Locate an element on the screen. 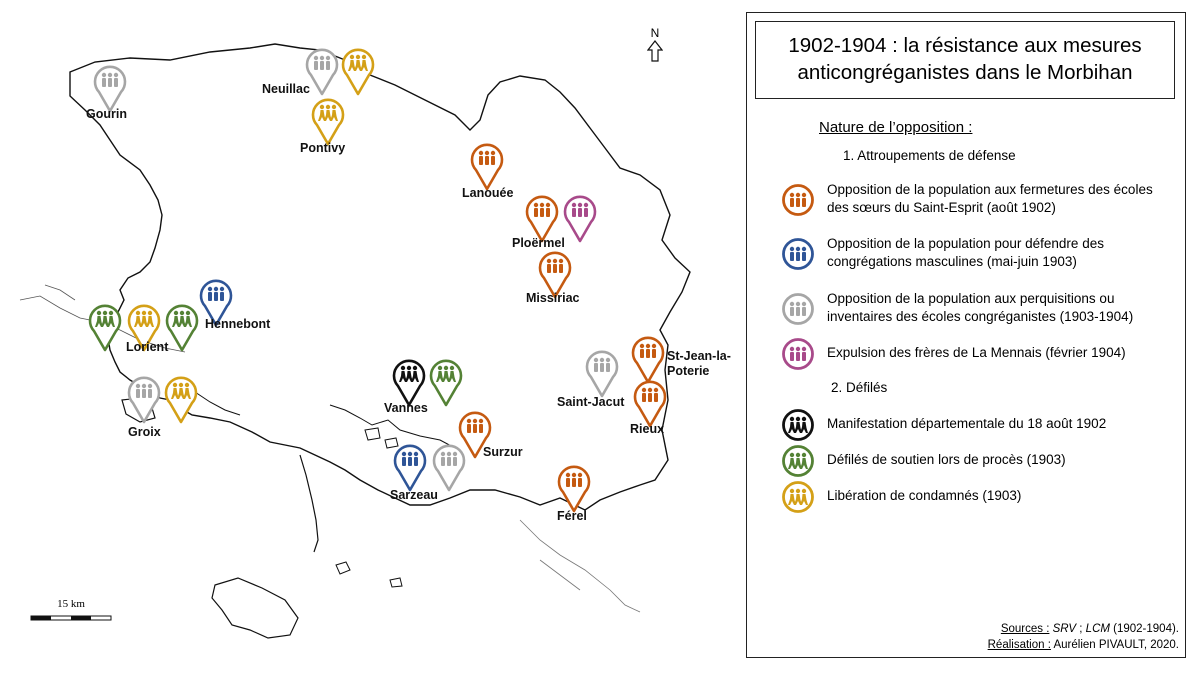 Image resolution: width=1200 pixels, height=675 pixels. place-label-missiriac: Missiriac is located at coordinates (553, 298).